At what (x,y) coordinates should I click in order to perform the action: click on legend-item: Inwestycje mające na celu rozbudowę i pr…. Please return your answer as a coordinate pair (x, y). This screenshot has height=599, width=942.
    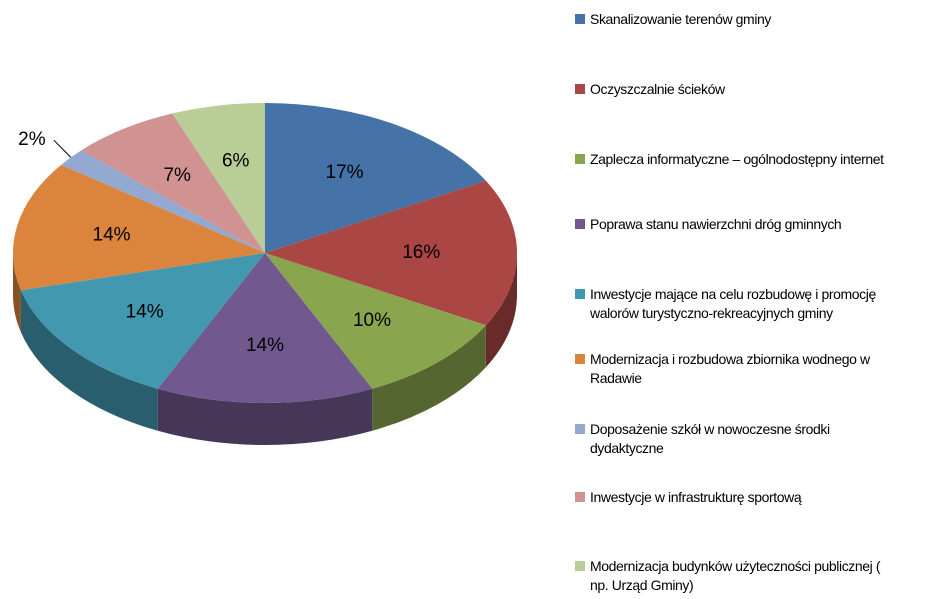
    Looking at the image, I should click on (755, 304).